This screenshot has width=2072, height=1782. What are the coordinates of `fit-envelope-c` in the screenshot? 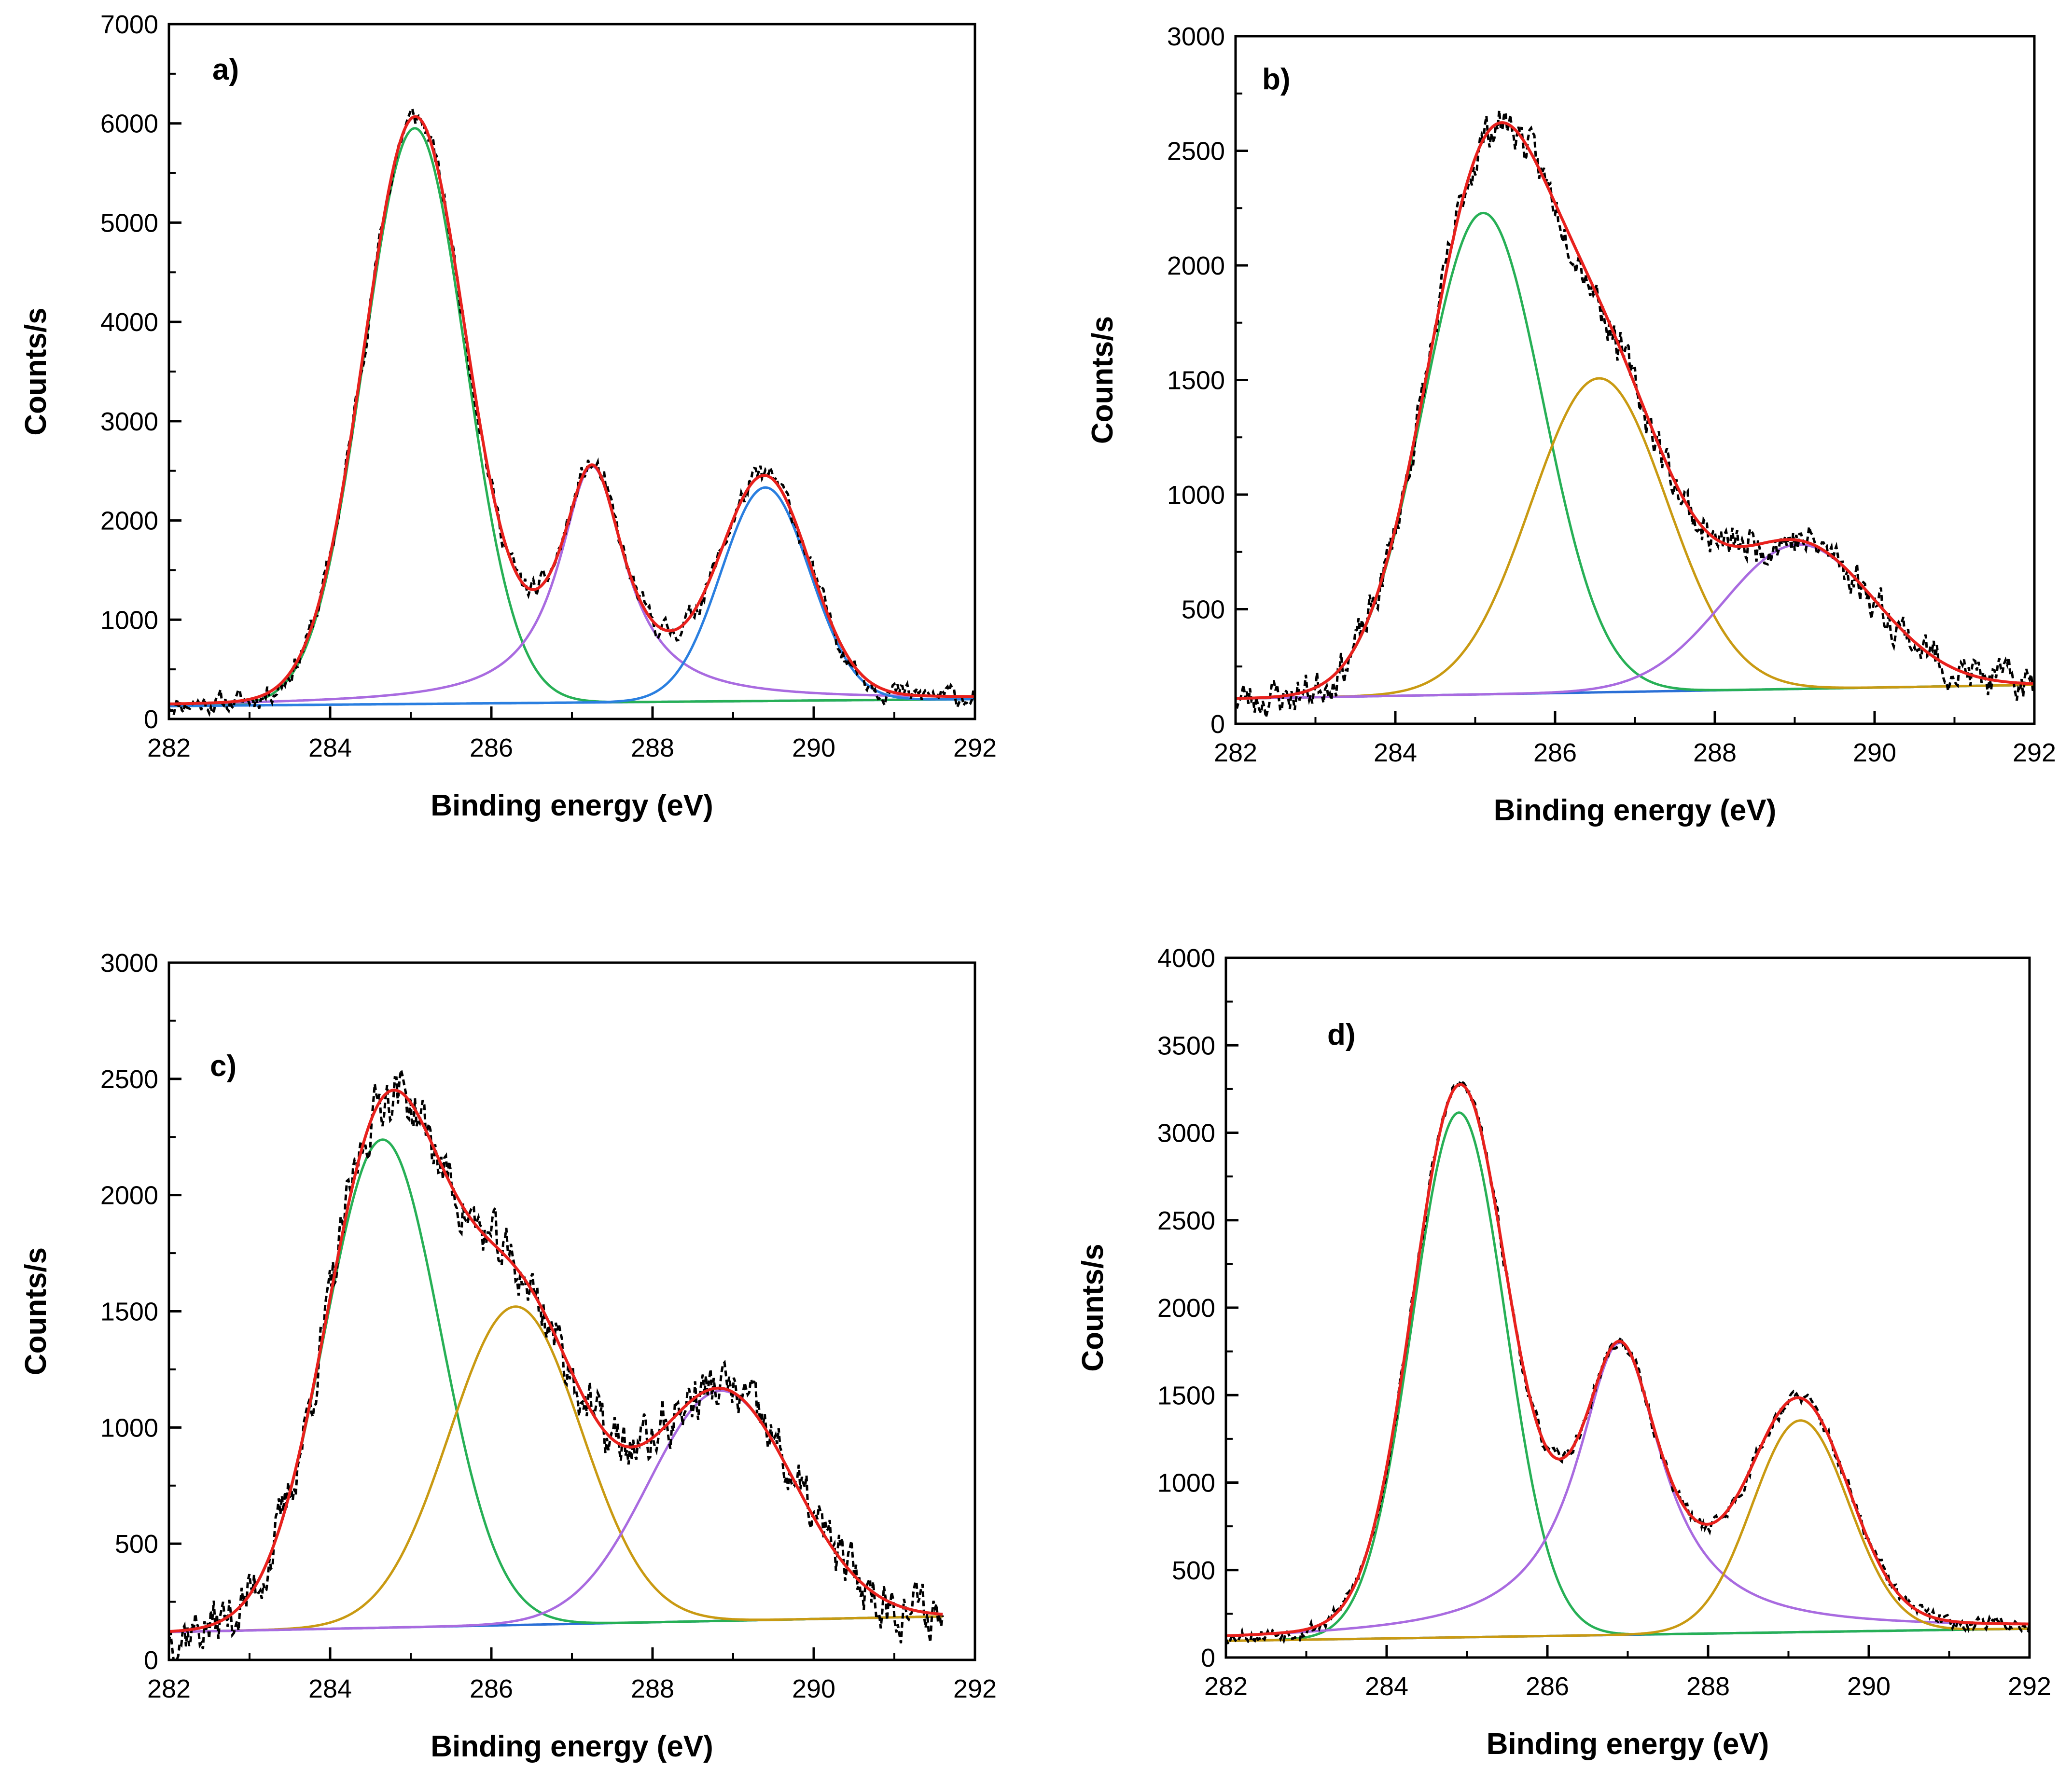 It's located at (556, 1361).